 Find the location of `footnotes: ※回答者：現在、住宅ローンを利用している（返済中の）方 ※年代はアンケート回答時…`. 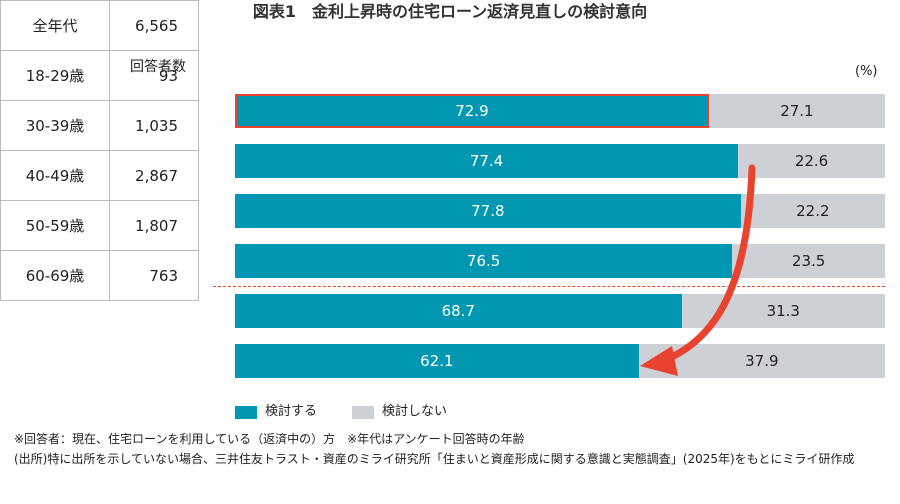

footnotes: ※回答者：現在、住宅ローンを利用している（返済中の）方 ※年代はアンケート回答時… is located at coordinates (452, 449).